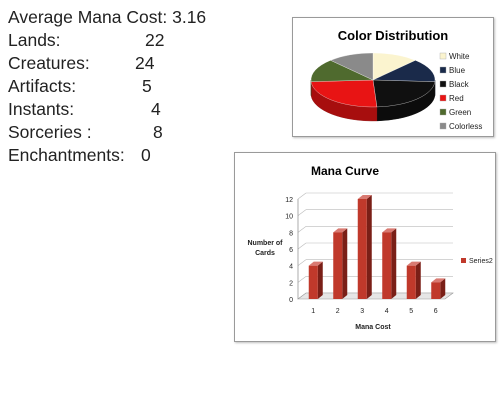  Describe the element at coordinates (404, 93) in the screenshot. I see `pie-slice-black` at that location.